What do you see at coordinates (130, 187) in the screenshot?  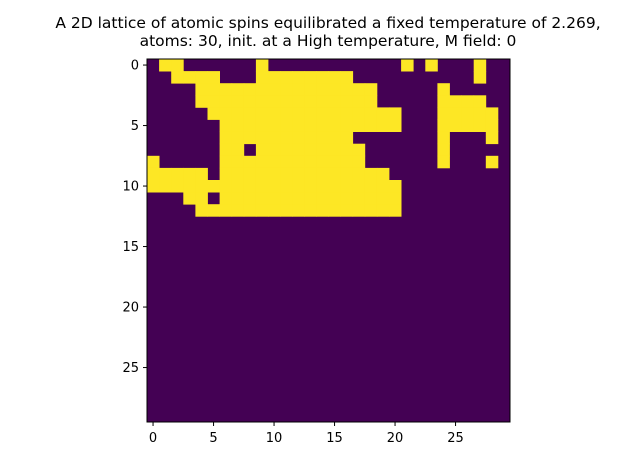 I see `y-tick-label: 10` at bounding box center [130, 187].